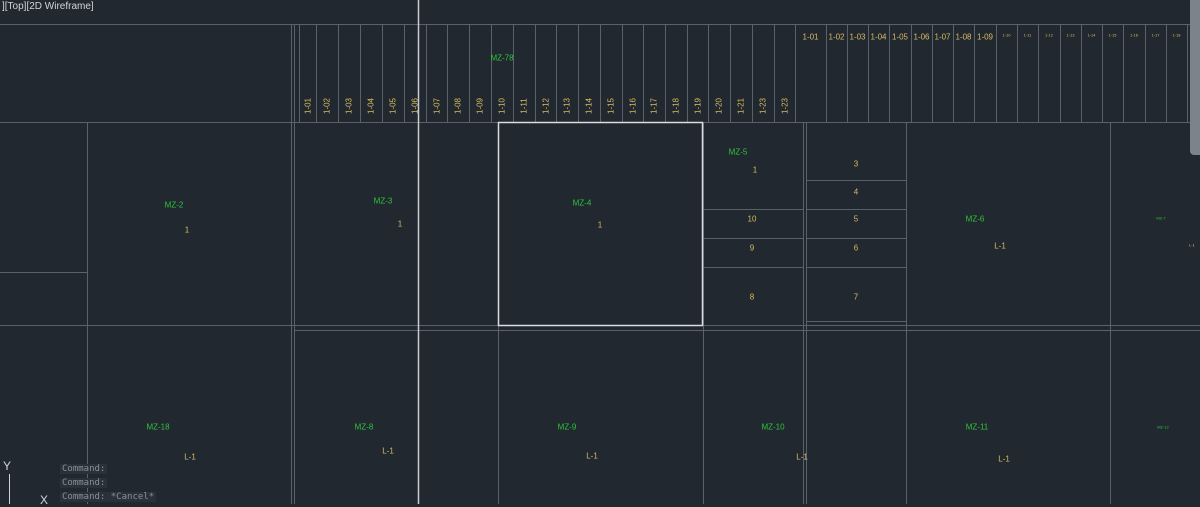  I want to click on zone-label: MZ-3, so click(383, 201).